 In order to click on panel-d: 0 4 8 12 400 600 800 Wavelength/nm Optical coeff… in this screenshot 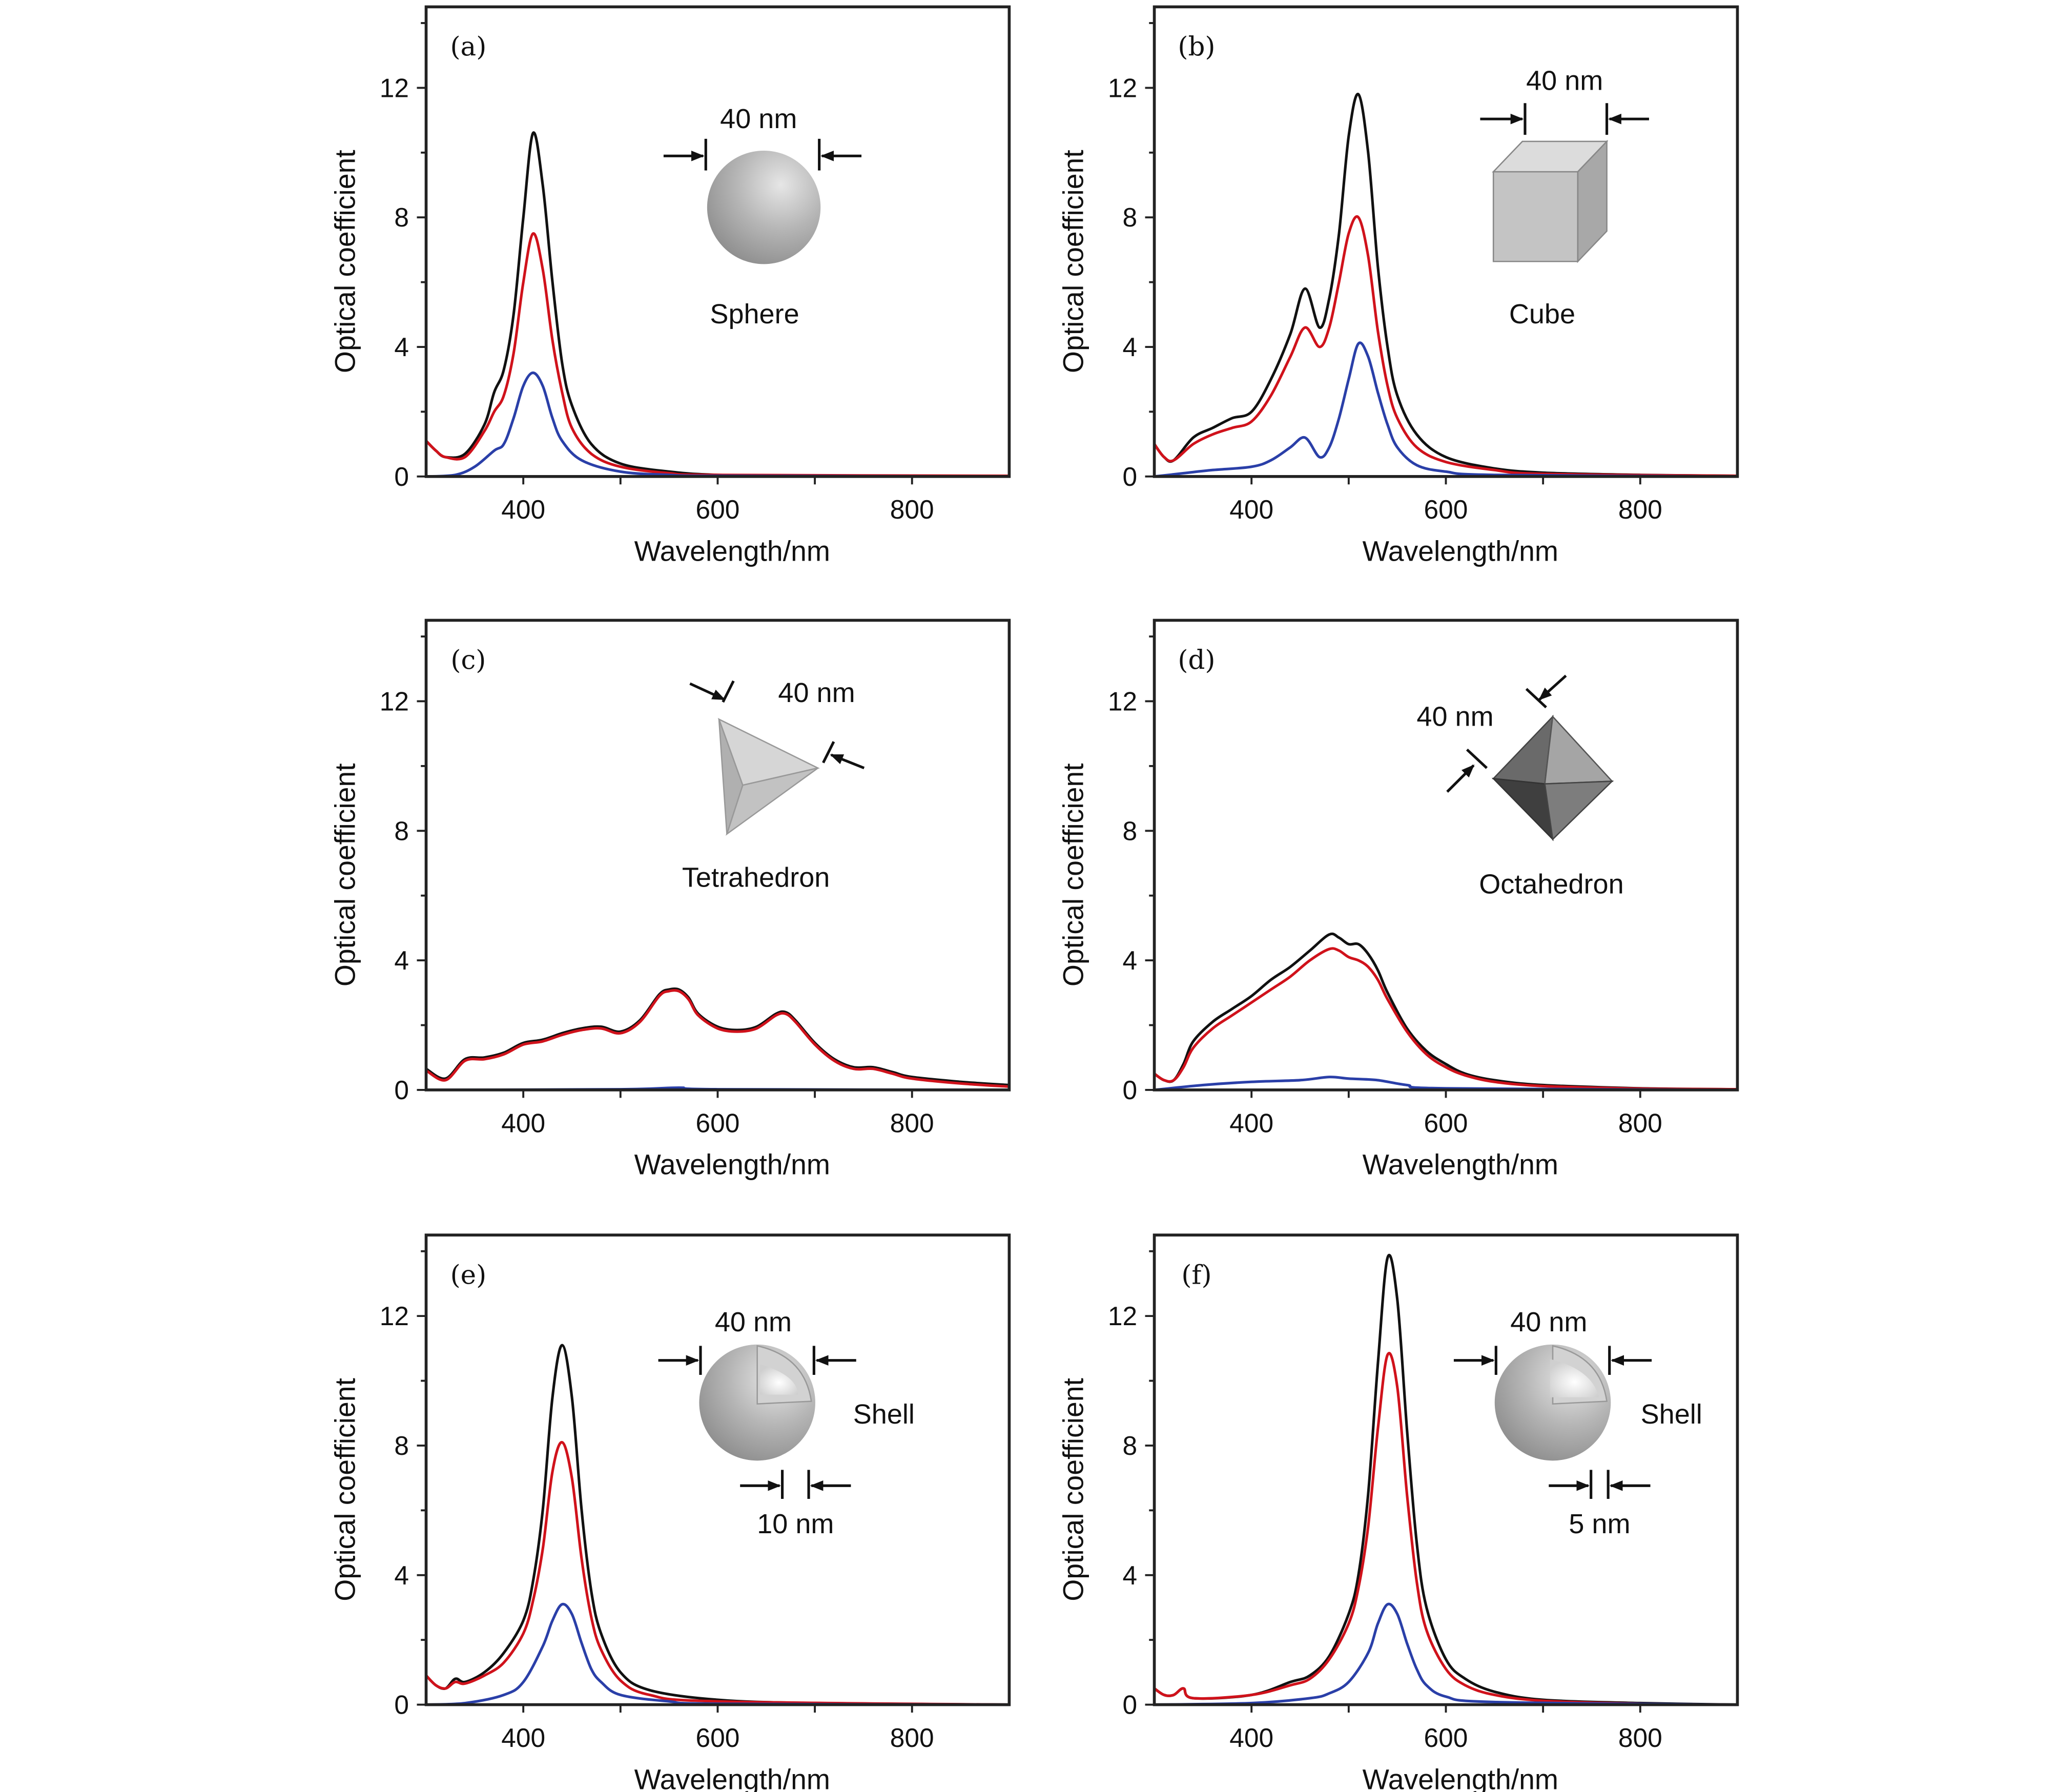, I will do `click(1398, 900)`.